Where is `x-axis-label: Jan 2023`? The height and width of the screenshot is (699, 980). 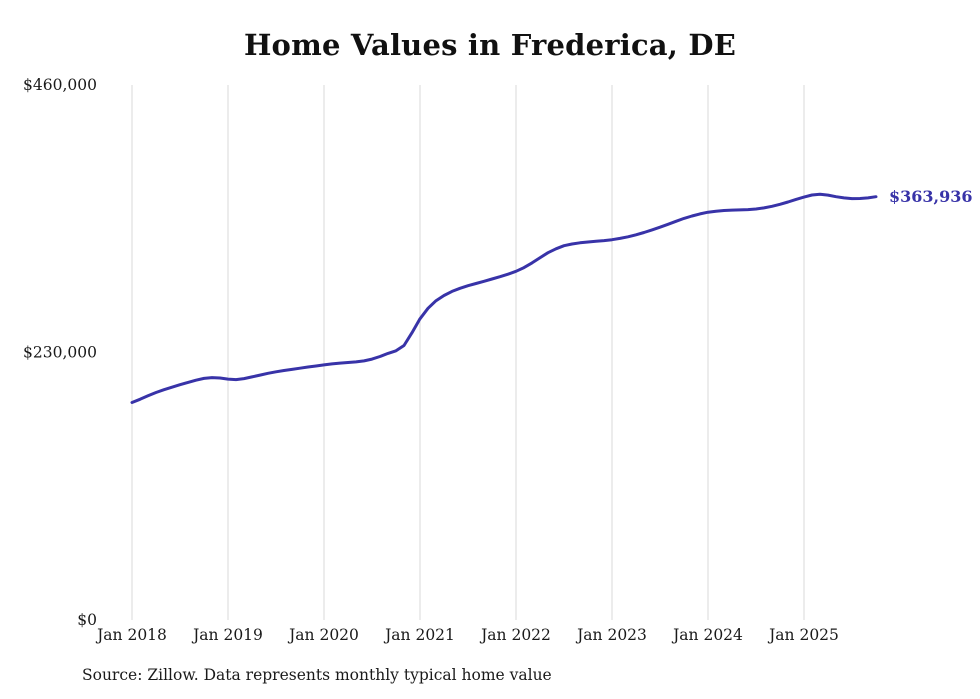
x-axis-label: Jan 2023 is located at coordinates (611, 635).